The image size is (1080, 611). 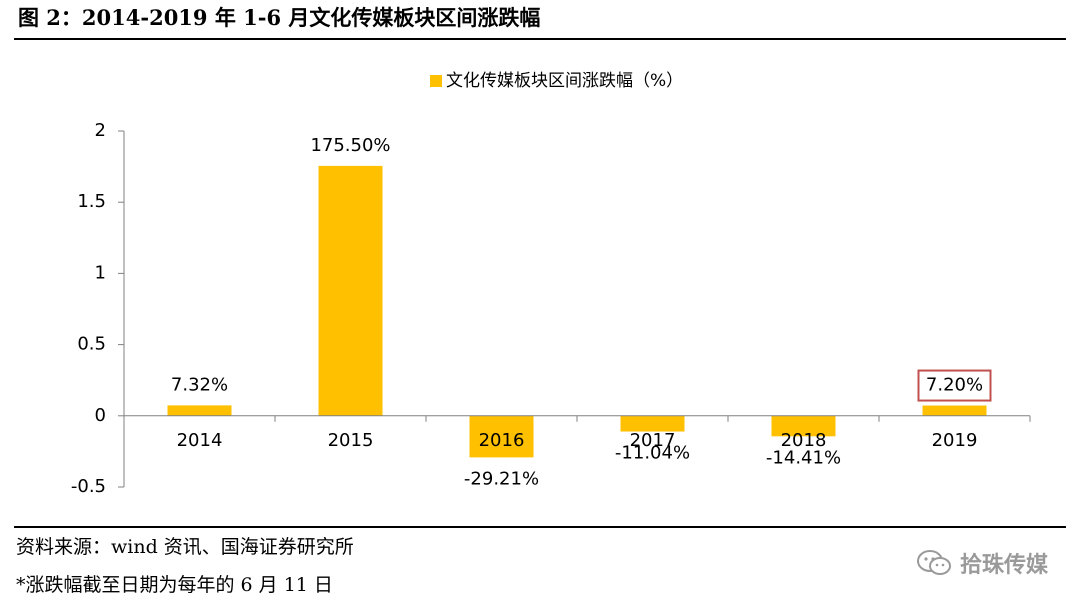 I want to click on y-tick-label: 0.5, so click(x=91, y=344).